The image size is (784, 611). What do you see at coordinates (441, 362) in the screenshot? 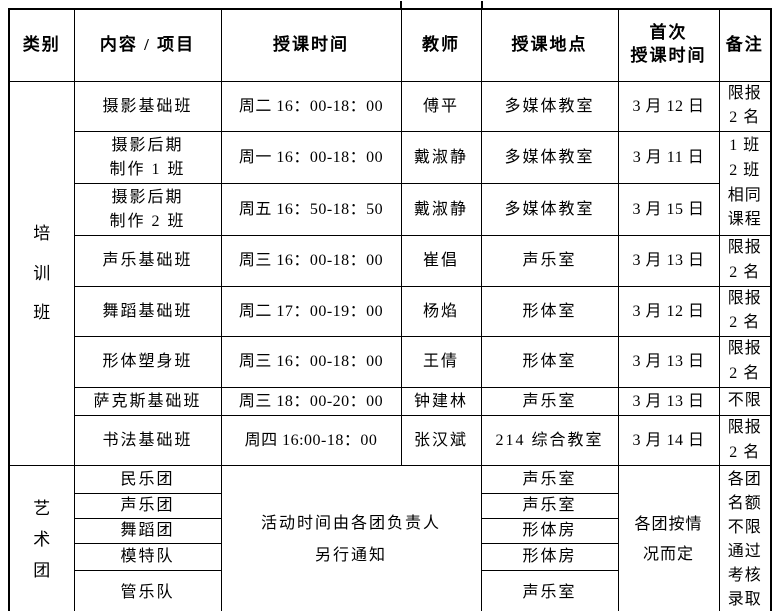
I see `course-teacher: 王倩` at bounding box center [441, 362].